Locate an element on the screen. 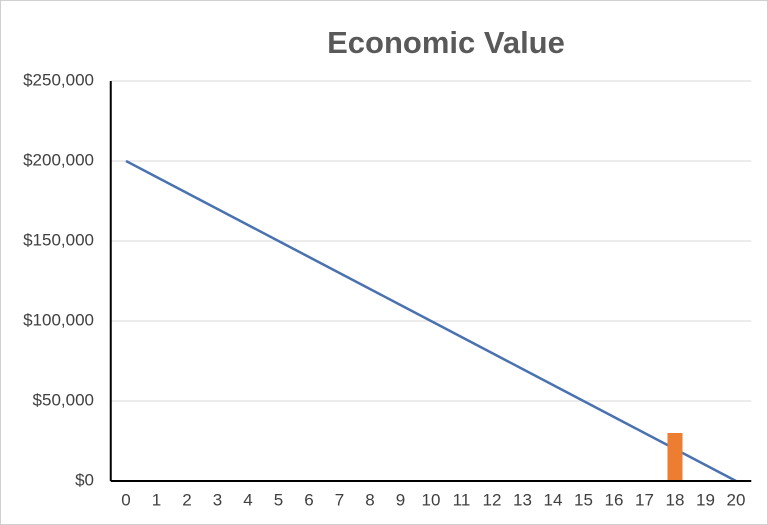 The width and height of the screenshot is (768, 525). x-tick-label: 19 is located at coordinates (705, 499).